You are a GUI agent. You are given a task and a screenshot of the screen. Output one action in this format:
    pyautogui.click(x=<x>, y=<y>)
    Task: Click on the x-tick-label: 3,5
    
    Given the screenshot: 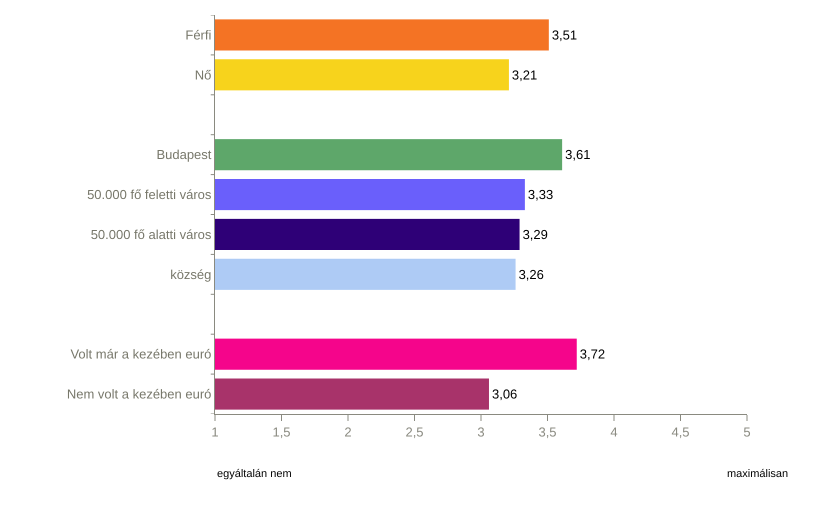 What is the action you would take?
    pyautogui.click(x=547, y=432)
    